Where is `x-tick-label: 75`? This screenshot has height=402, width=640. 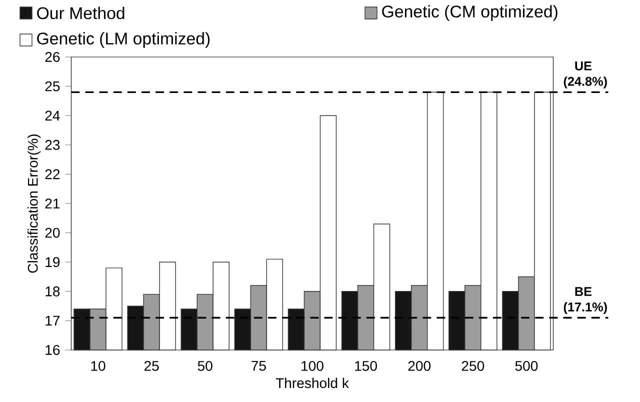 x-tick-label: 75 is located at coordinates (259, 365).